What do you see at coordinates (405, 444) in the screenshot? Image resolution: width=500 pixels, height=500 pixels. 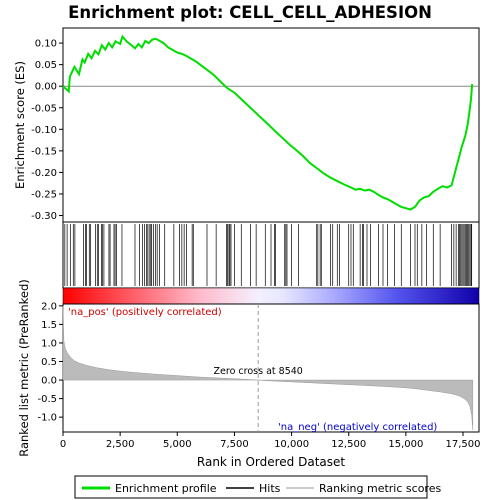 I see `x-tick-label: 15,000` at bounding box center [405, 444].